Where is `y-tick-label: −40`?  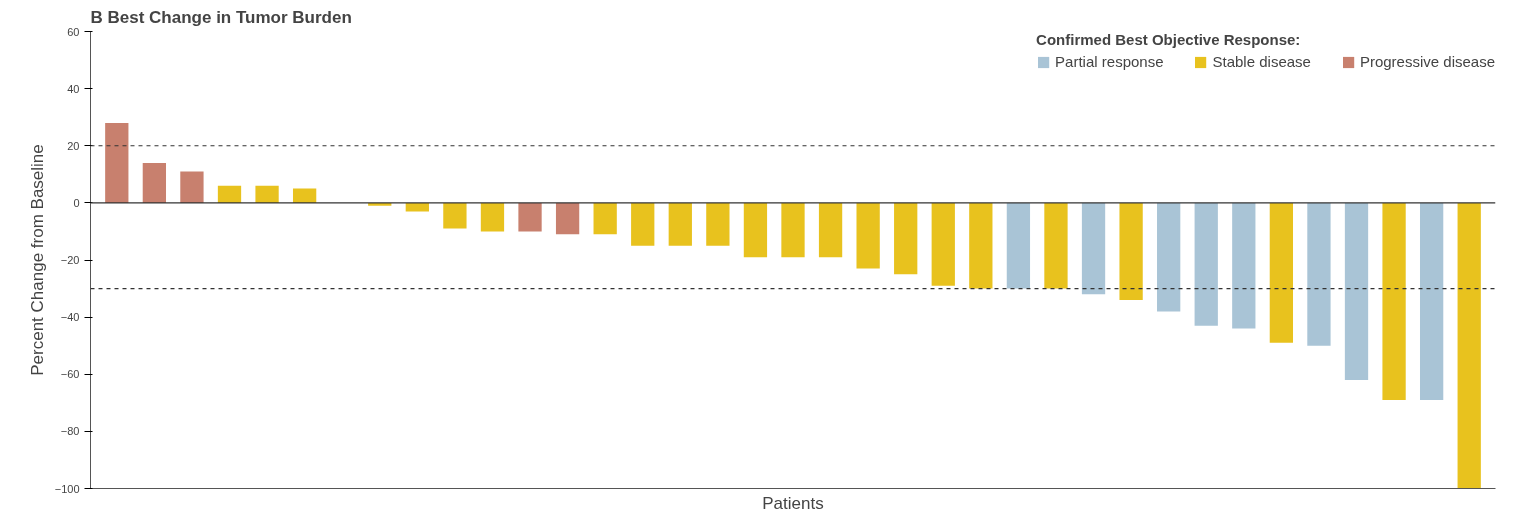
y-tick-label: −40 is located at coordinates (70, 317).